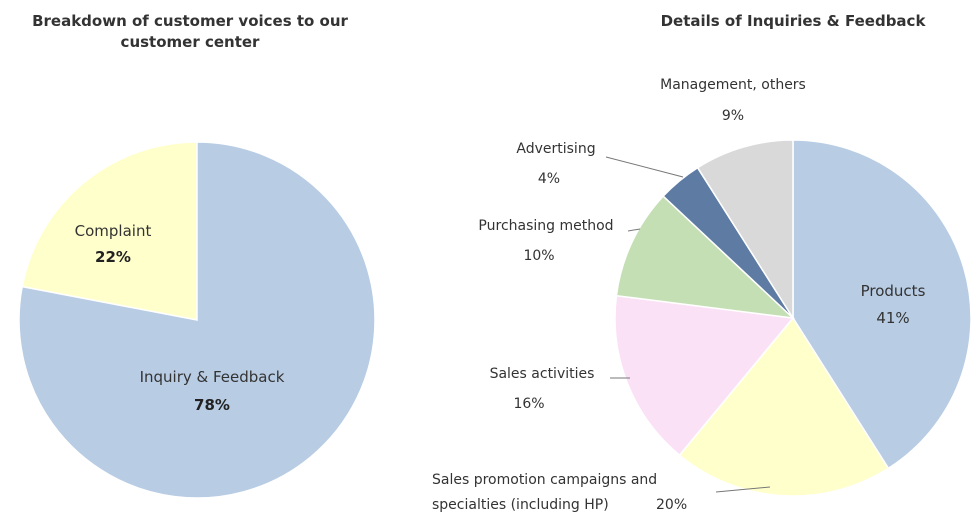 The image size is (978, 528). I want to click on pie-slice-sales-activities, so click(704, 375).